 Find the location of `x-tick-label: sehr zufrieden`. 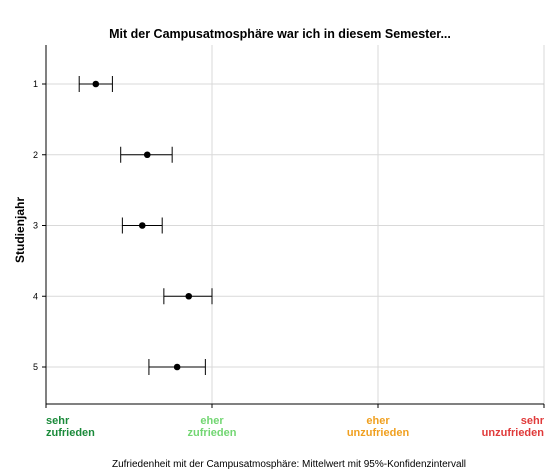

x-tick-label: sehr zufrieden is located at coordinates (70, 427).